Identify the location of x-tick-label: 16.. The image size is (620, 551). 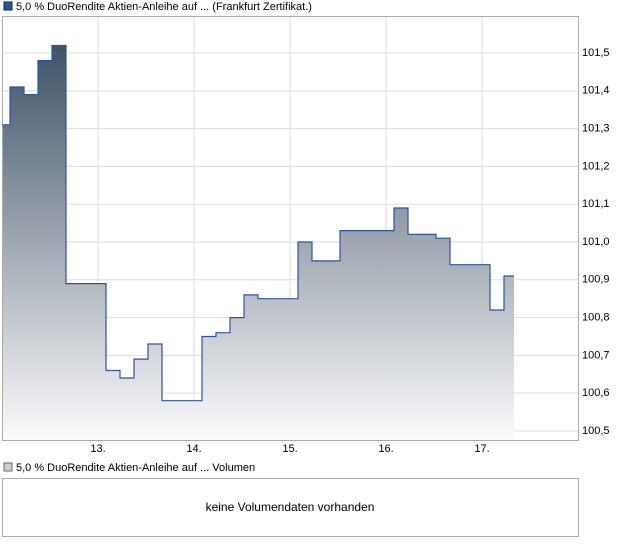
(385, 449).